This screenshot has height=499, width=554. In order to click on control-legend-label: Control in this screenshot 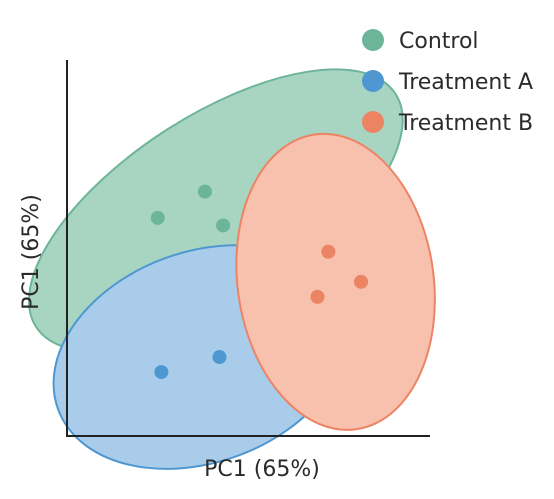, I will do `click(439, 41)`.